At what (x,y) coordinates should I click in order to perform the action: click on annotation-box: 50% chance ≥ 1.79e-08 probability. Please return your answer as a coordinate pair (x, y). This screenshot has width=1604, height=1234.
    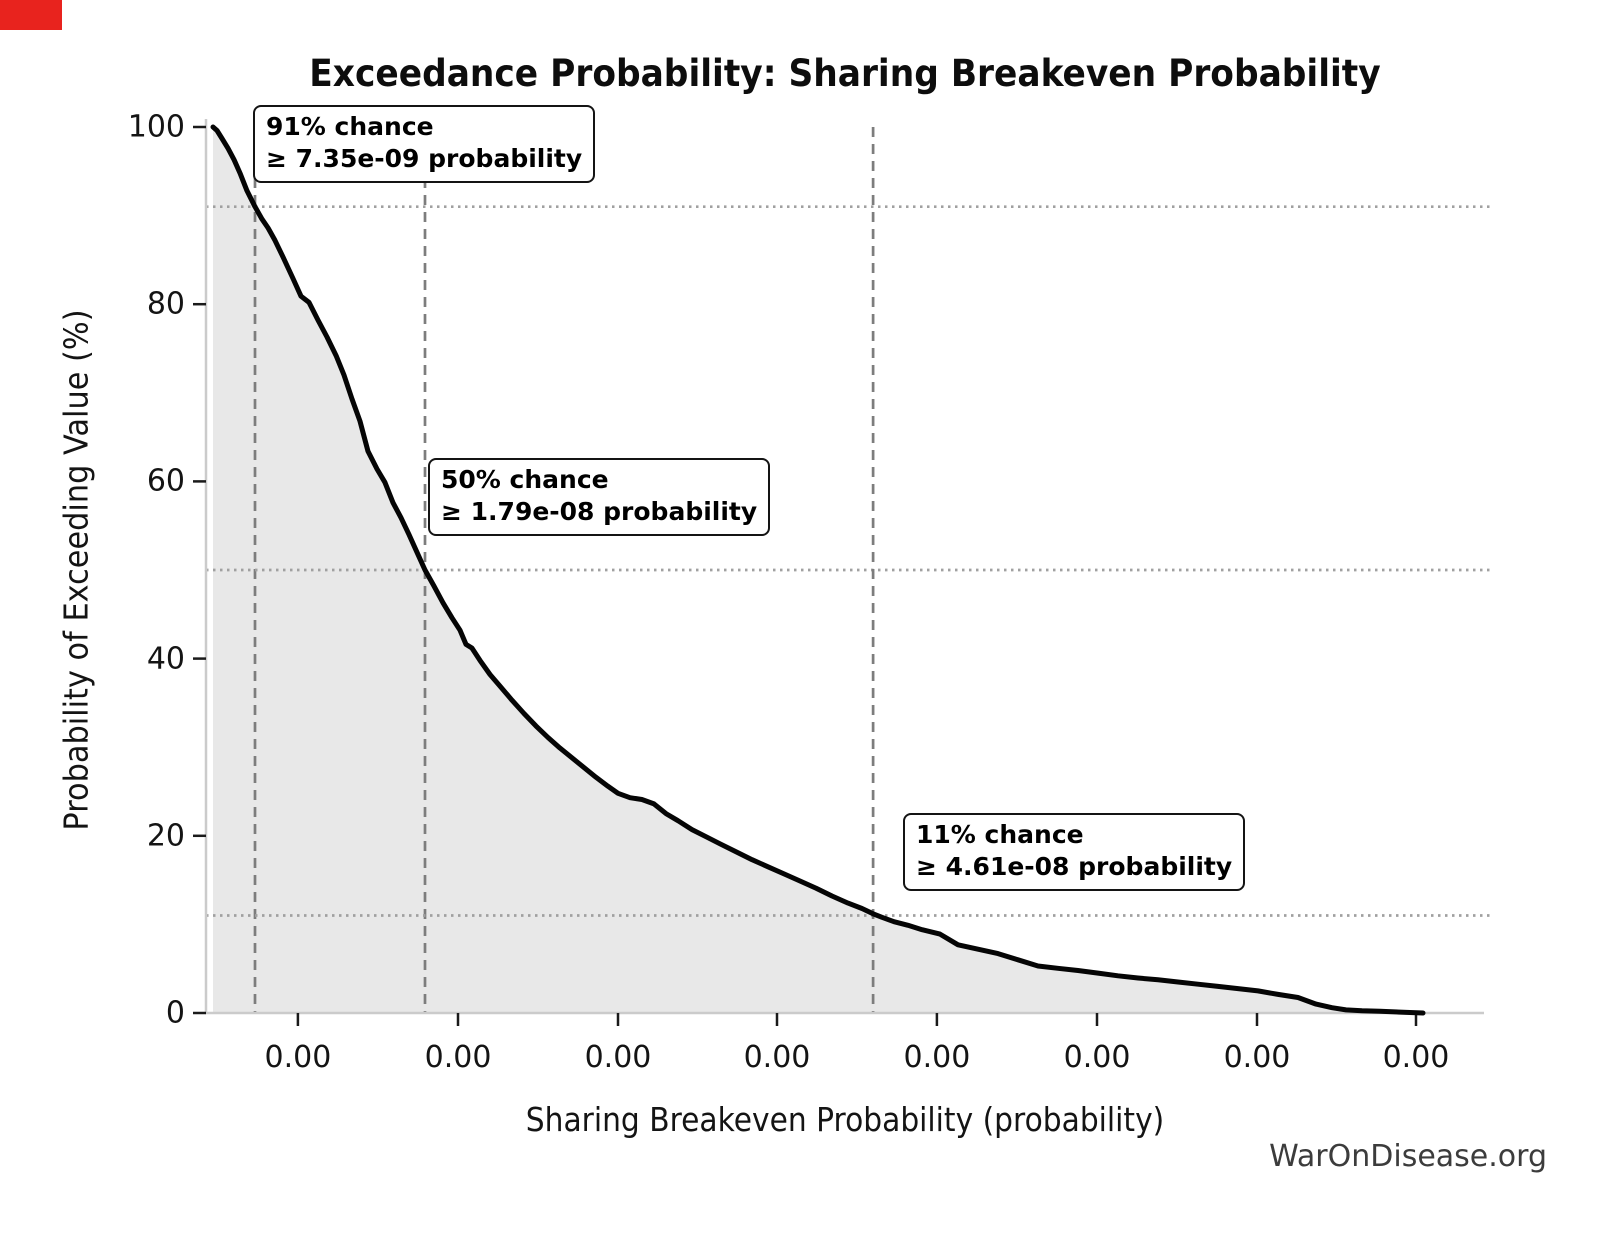
    Looking at the image, I should click on (599, 497).